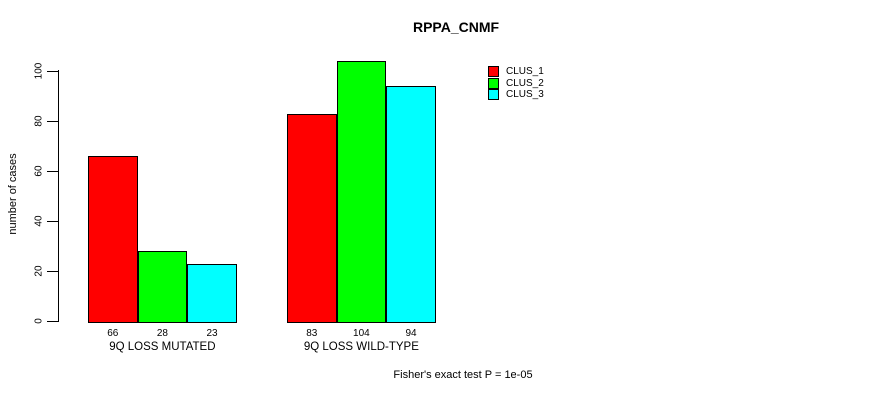  I want to click on category-label: 9Q LOSS WILD-TYPE, so click(361, 347).